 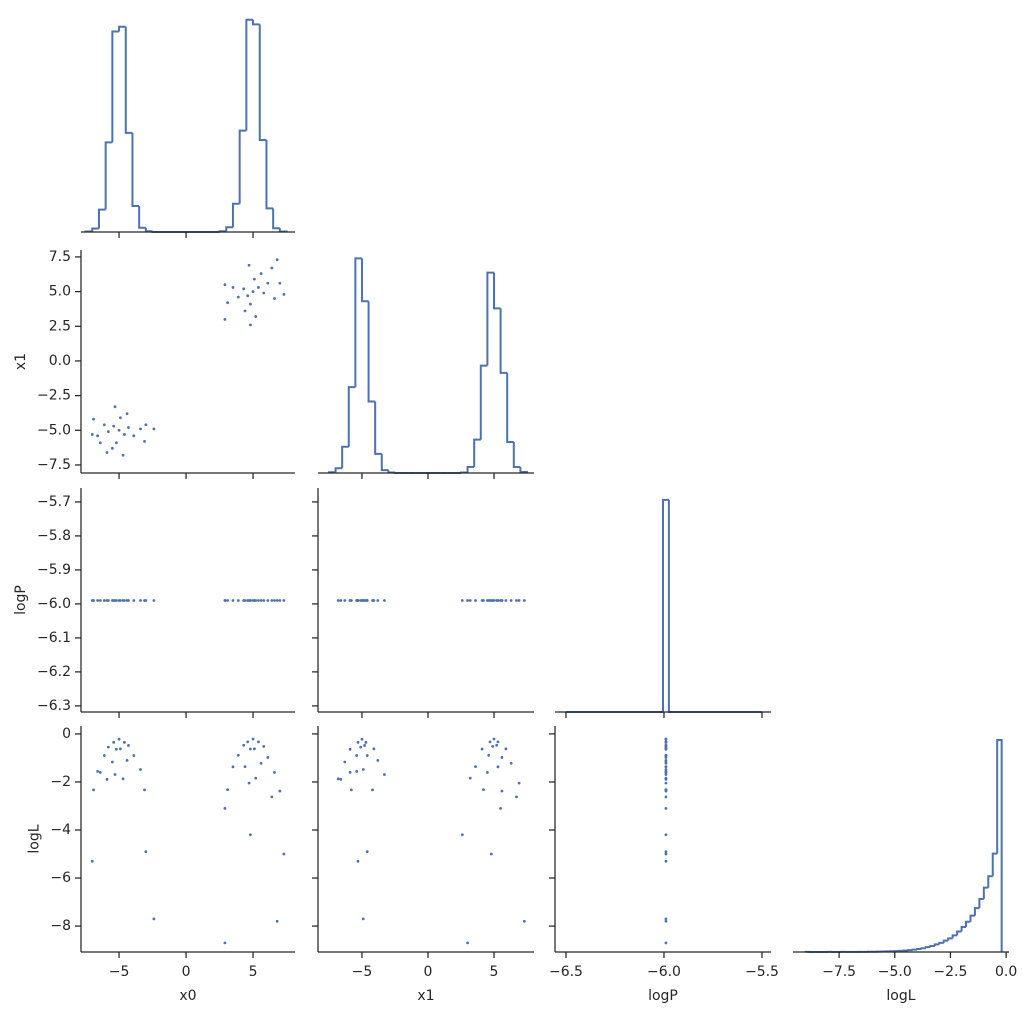 I want to click on y-tick-label: −6.1, so click(x=54, y=638).